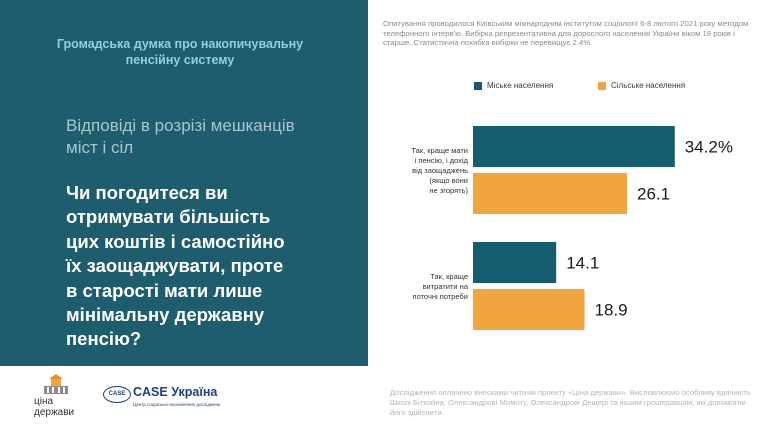 The width and height of the screenshot is (768, 432). Describe the element at coordinates (175, 392) in the screenshot. I see `case-logo-name: CASE Україна` at that location.